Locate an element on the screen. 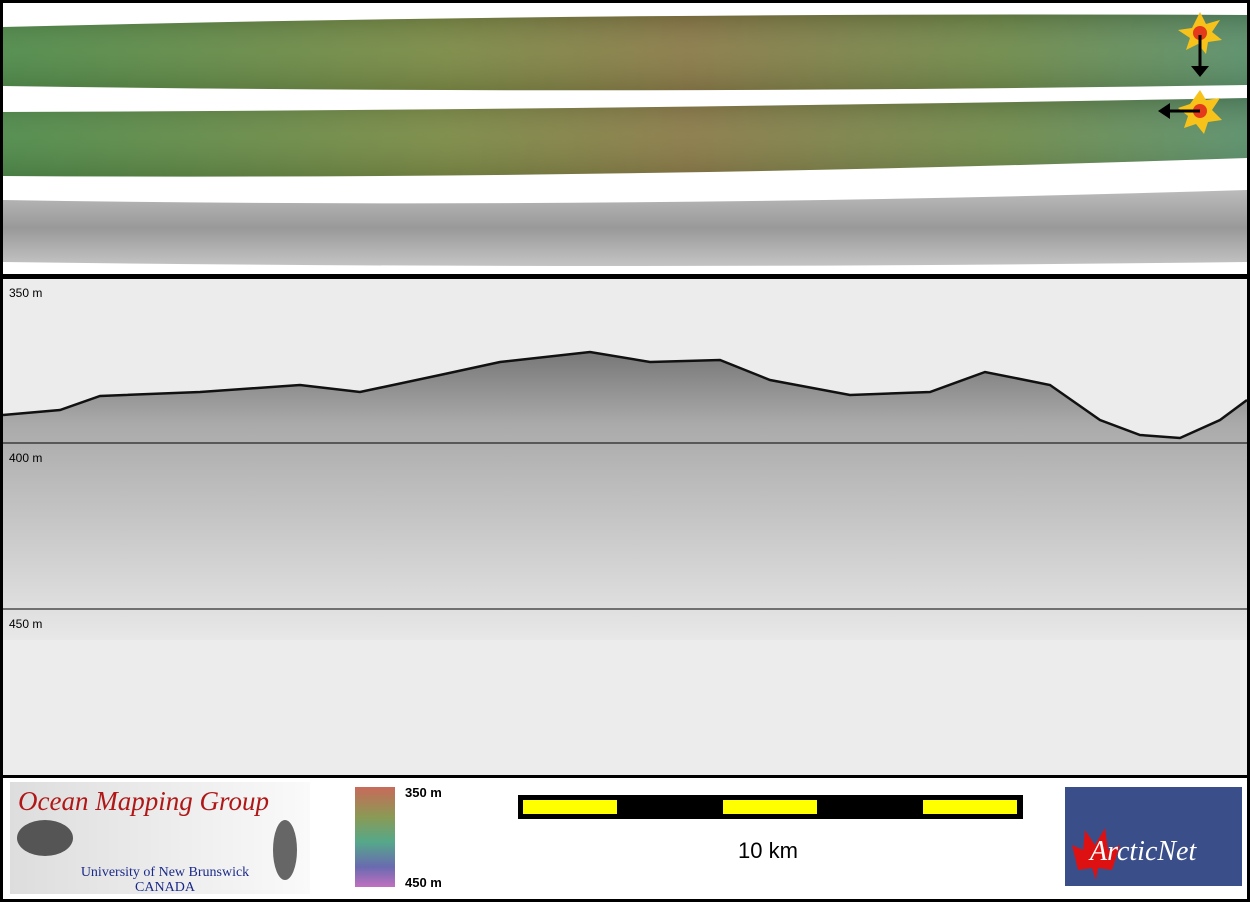 The height and width of the screenshot is (902, 1250). omg-title: Ocean Mapping Group is located at coordinates (143, 801).